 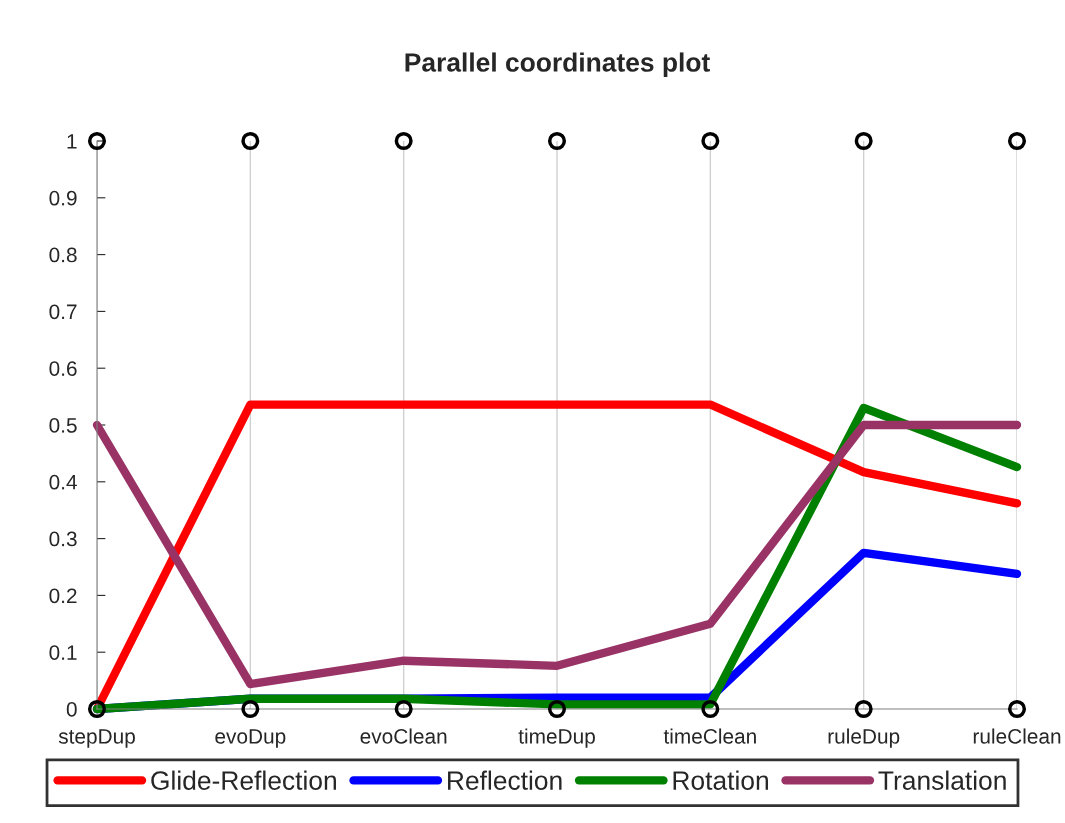 I want to click on legend-label: Rotation, so click(x=720, y=780).